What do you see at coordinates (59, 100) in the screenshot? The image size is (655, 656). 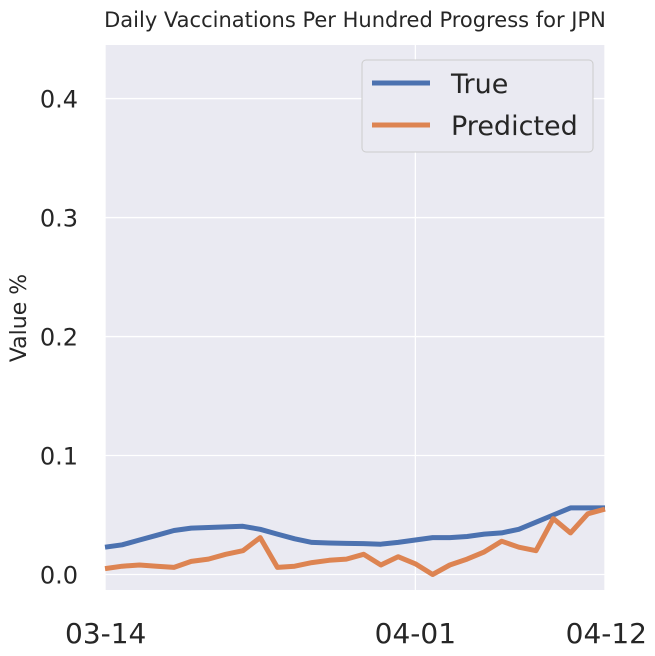 I see `y-tick-label: 0.4` at bounding box center [59, 100].